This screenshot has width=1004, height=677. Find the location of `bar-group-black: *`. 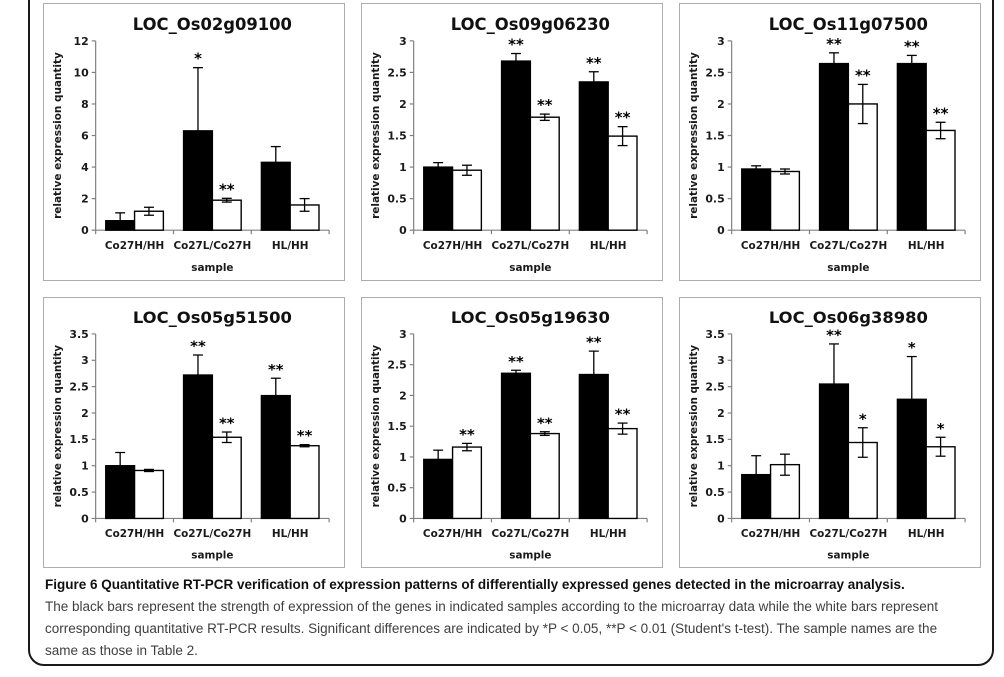

bar-group-black: * is located at coordinates (198, 140).